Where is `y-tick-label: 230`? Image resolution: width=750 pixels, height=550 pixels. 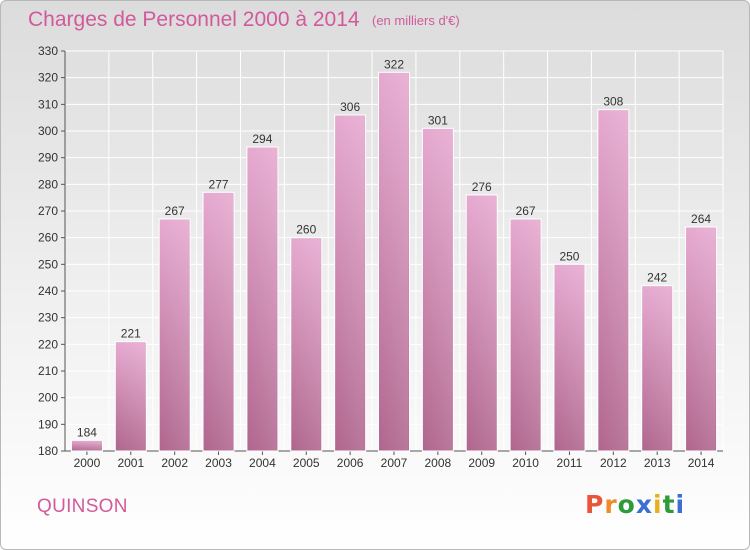 y-tick-label: 230 is located at coordinates (48, 318).